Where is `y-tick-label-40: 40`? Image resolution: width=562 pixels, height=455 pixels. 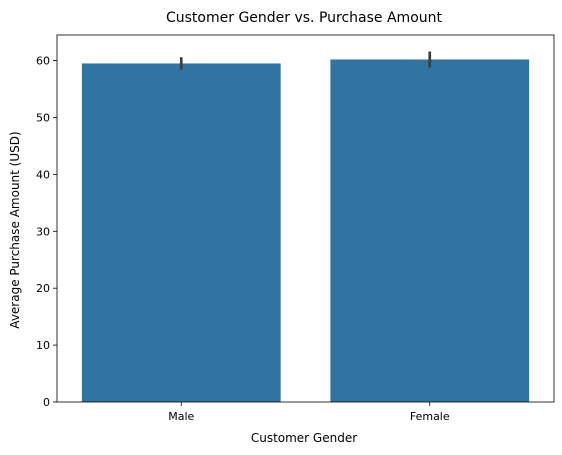
y-tick-label-40: 40 is located at coordinates (43, 174).